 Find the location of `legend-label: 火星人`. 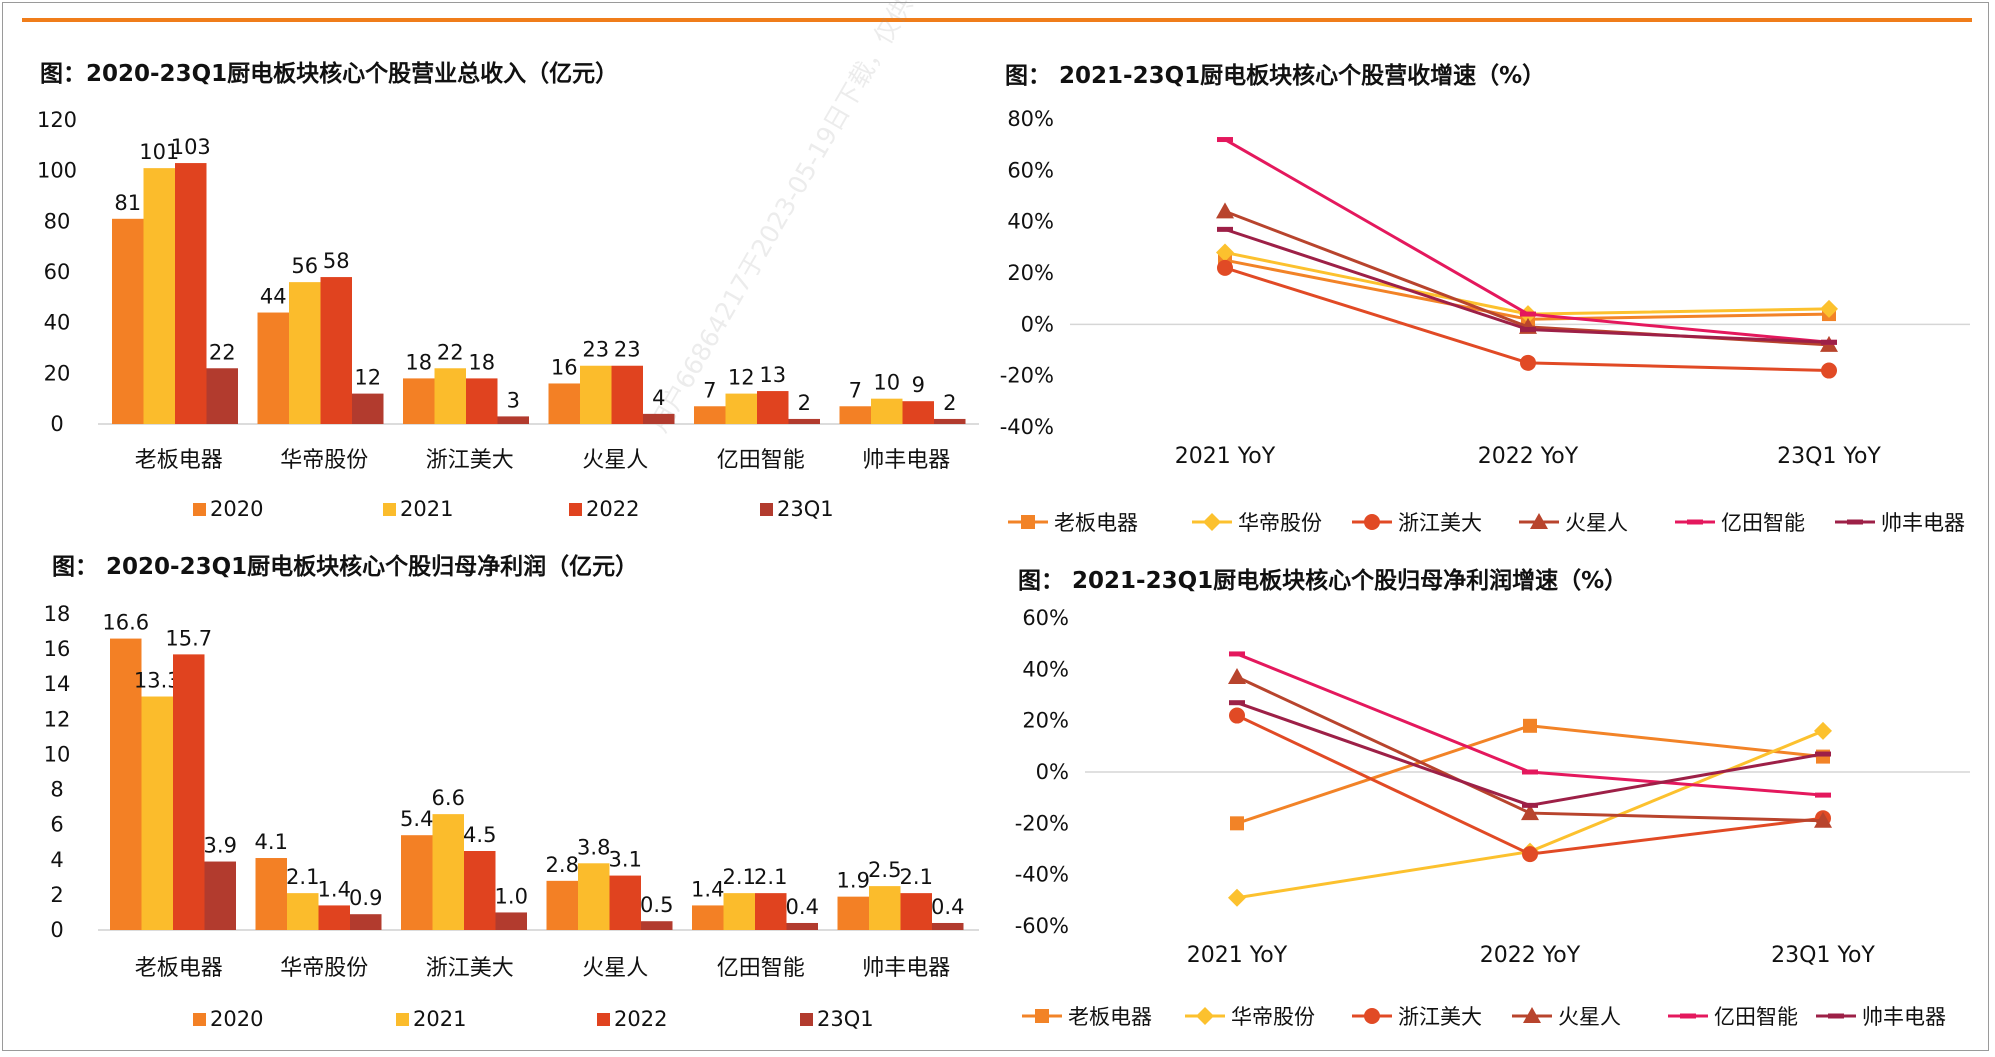

legend-label: 火星人 is located at coordinates (1596, 523).